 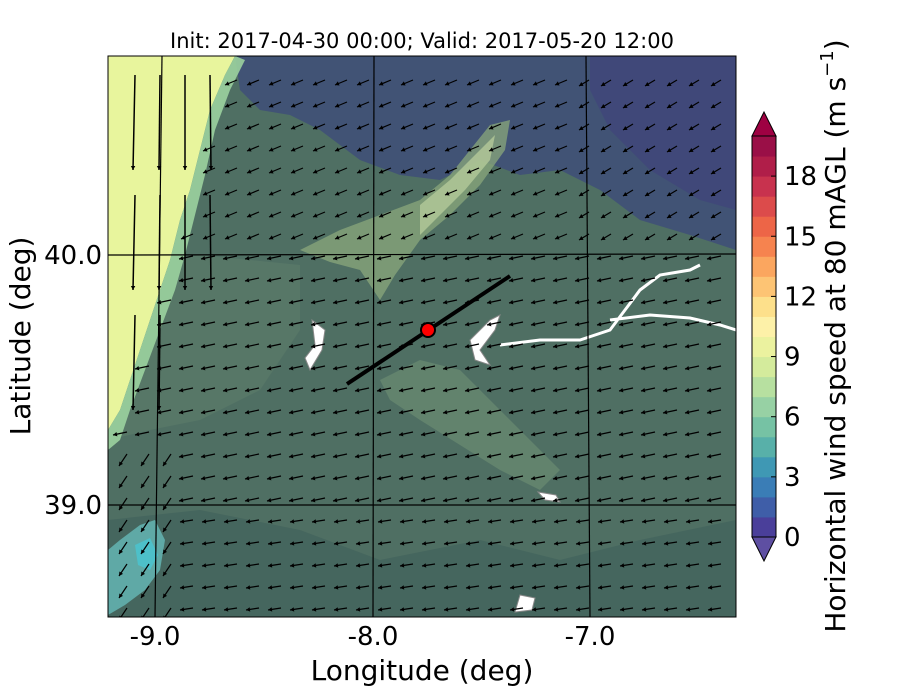 What do you see at coordinates (764, 549) in the screenshot?
I see `colorbar-under-triangle` at bounding box center [764, 549].